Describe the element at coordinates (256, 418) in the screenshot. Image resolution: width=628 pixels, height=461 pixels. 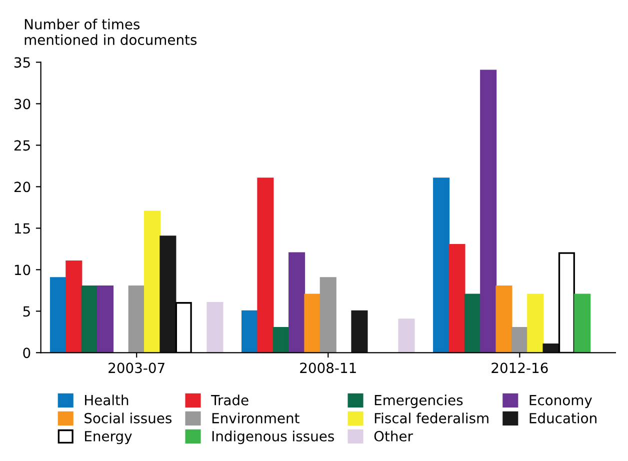
I see `legend-label: Environment` at that location.